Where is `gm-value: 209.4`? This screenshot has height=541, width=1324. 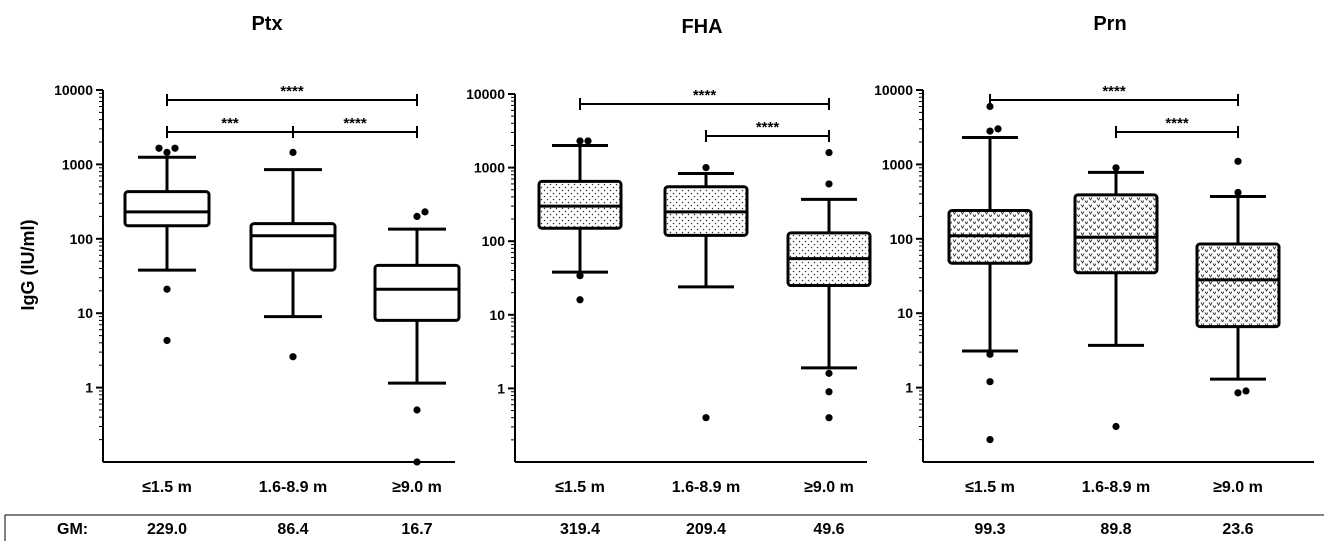
gm-value: 209.4 is located at coordinates (706, 529).